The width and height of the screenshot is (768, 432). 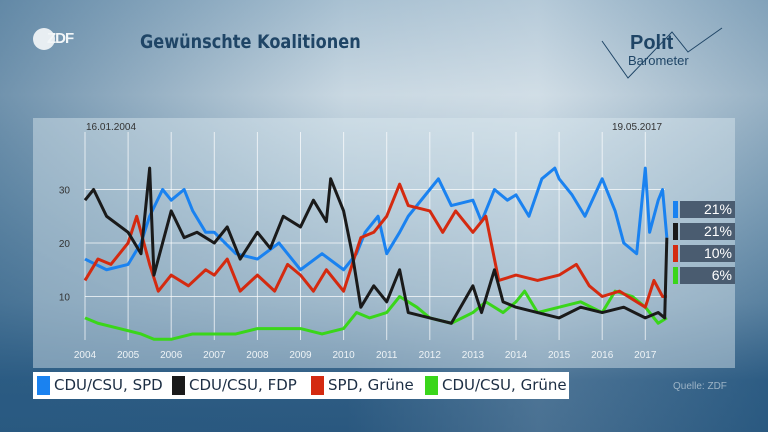 What do you see at coordinates (243, 385) in the screenshot?
I see `legend-label: CDU/CSU, FDP` at bounding box center [243, 385].